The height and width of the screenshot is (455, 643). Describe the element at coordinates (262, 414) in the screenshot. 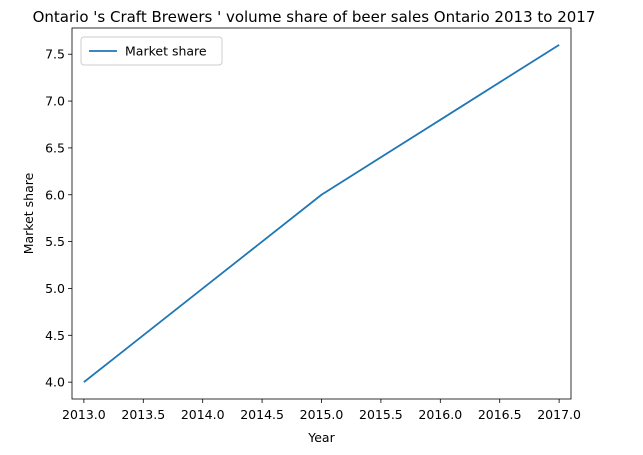

I see `x-tick-label: 2014.5` at that location.